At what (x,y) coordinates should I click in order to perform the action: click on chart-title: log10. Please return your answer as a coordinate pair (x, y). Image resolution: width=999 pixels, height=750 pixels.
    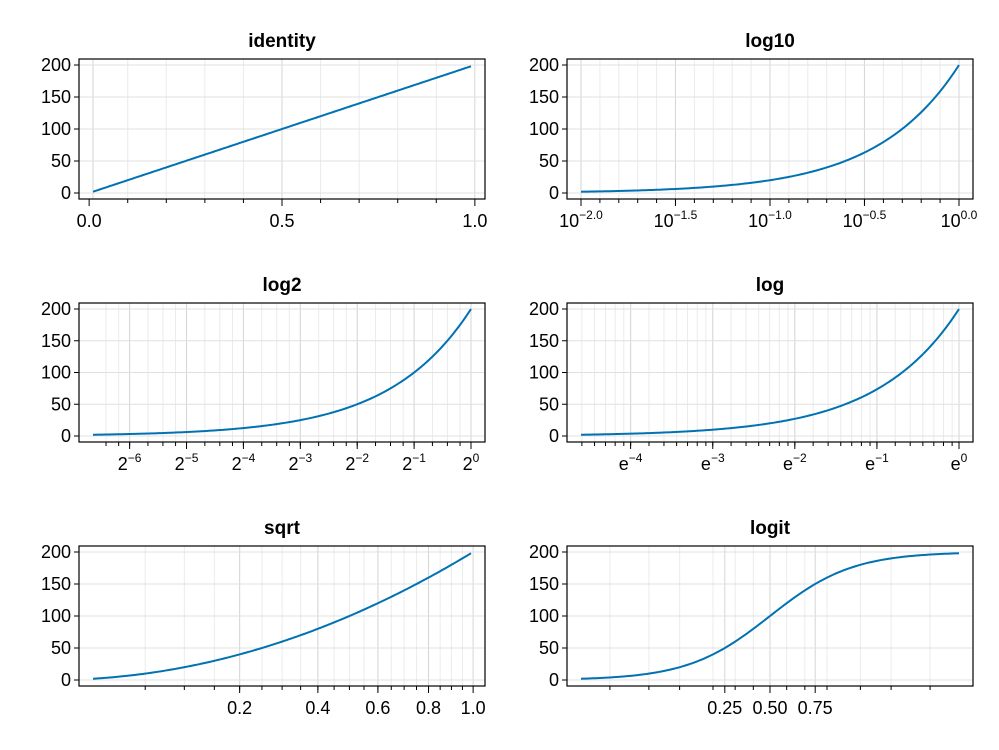
    Looking at the image, I should click on (770, 41).